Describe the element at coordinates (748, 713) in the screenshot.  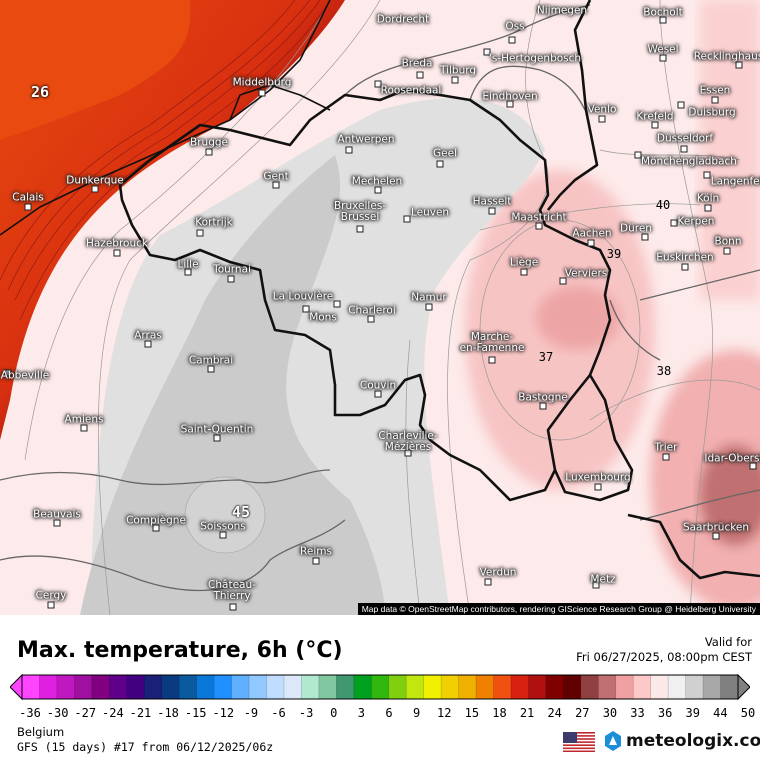
I see `legend-tick-label: 50` at that location.